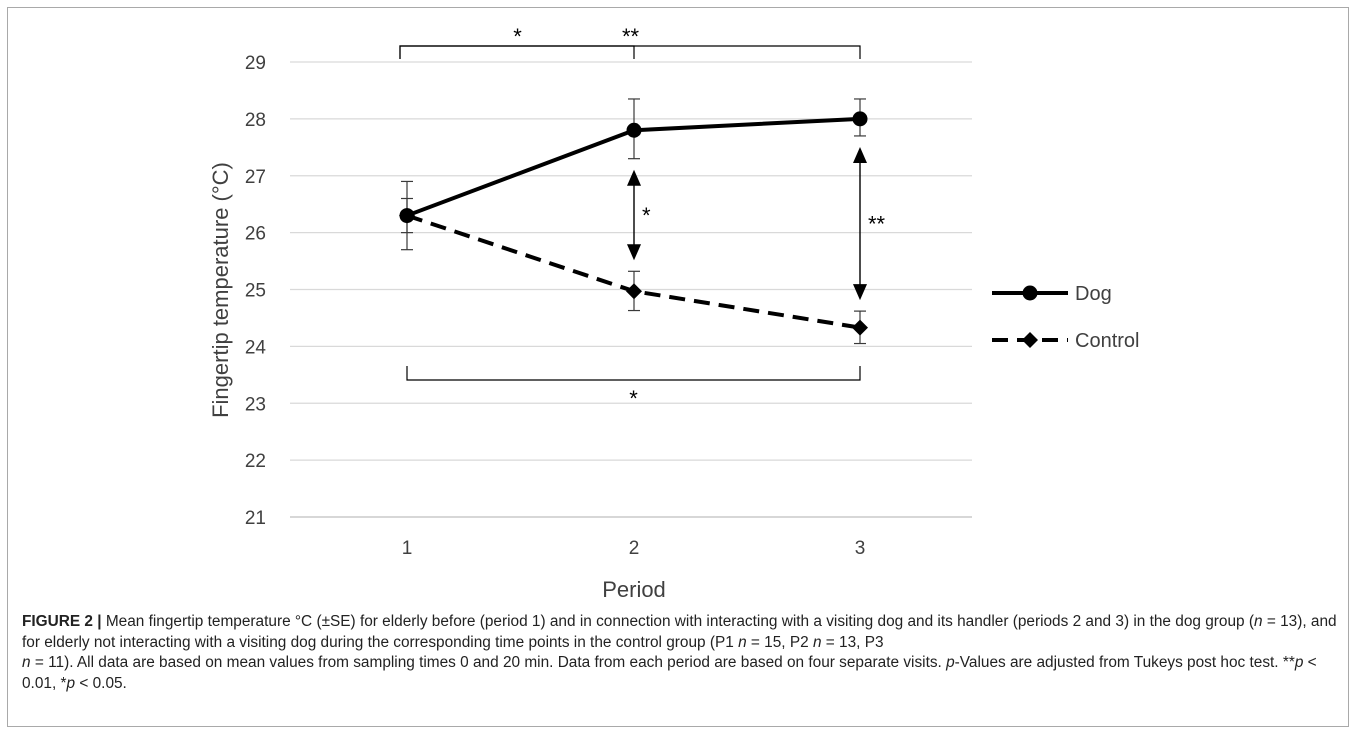 Image resolution: width=1358 pixels, height=736 pixels. What do you see at coordinates (1299, 662) in the screenshot?
I see `caption-p-2: p` at bounding box center [1299, 662].